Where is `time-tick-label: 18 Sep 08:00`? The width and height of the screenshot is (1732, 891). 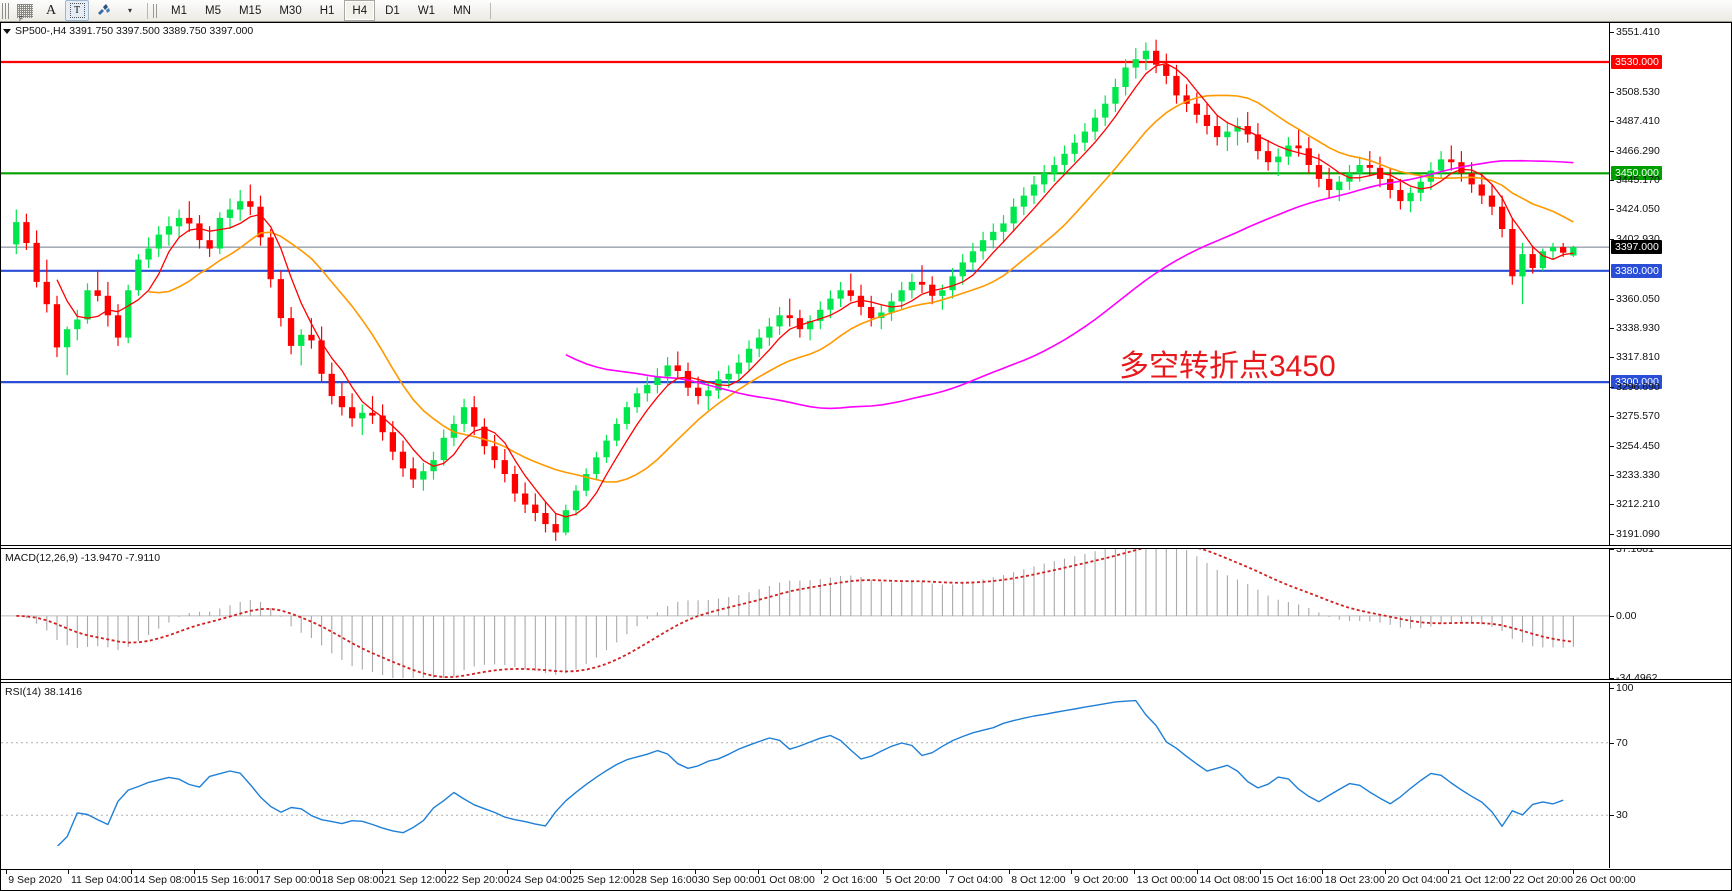
time-tick-label: 18 Sep 08:00 is located at coordinates (353, 880).